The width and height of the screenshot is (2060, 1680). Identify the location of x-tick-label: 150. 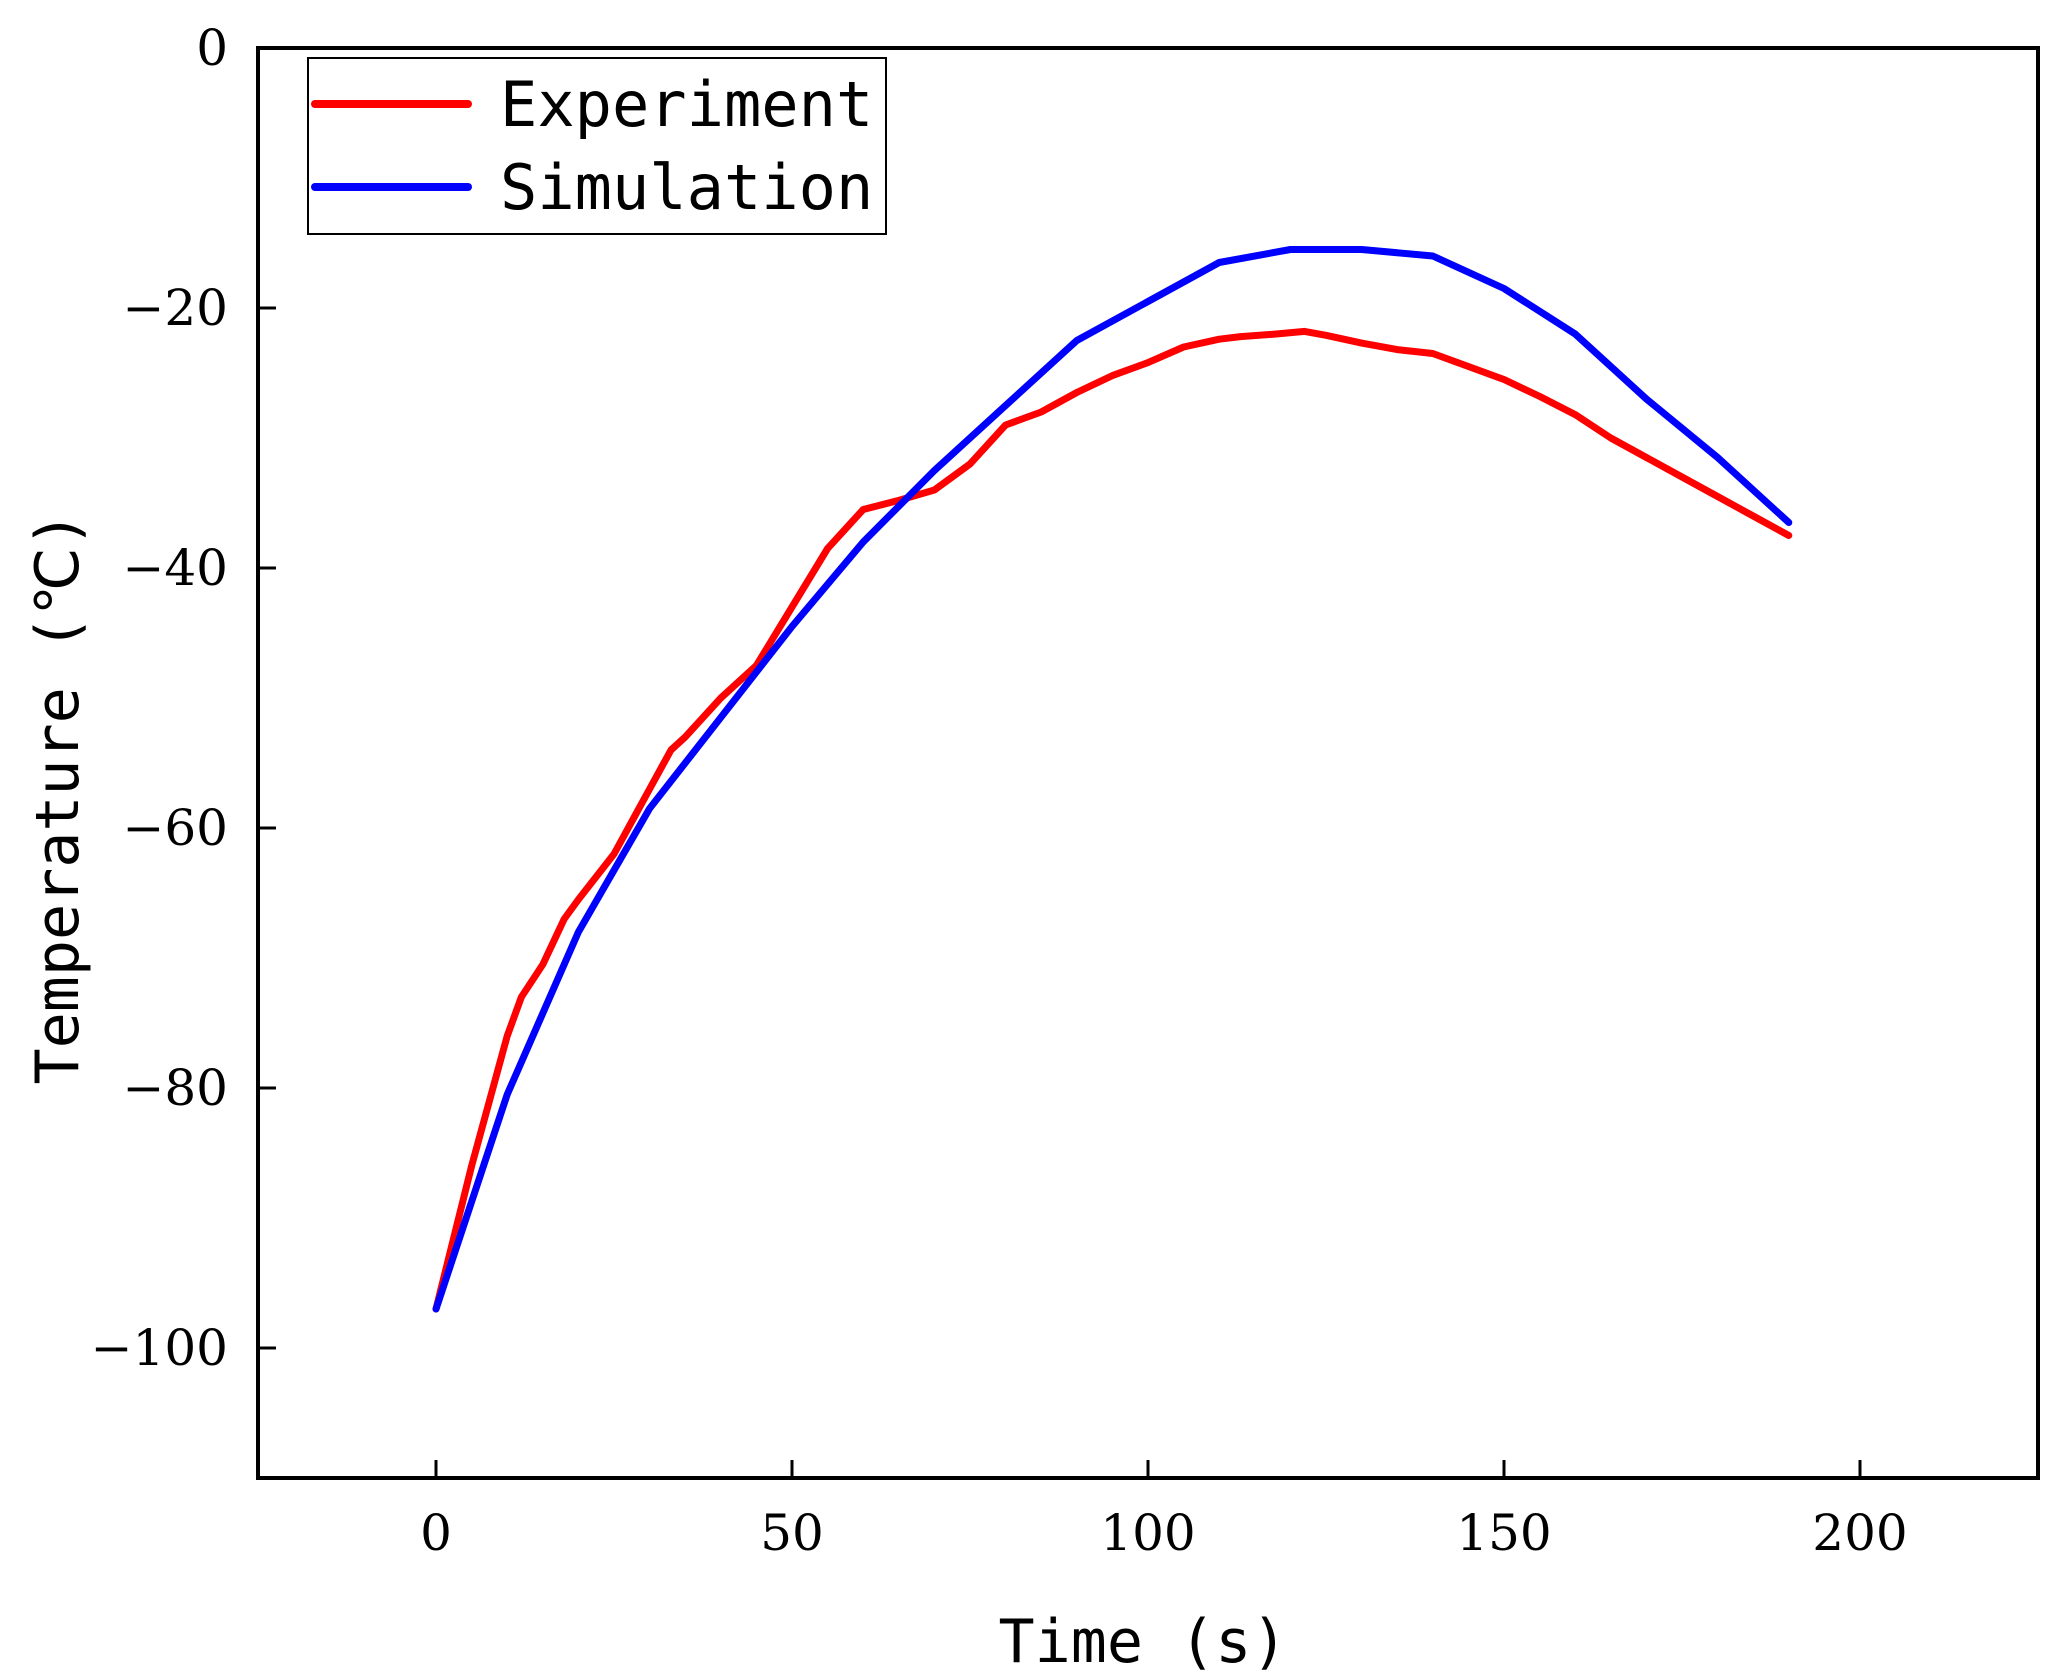
(1503, 1533).